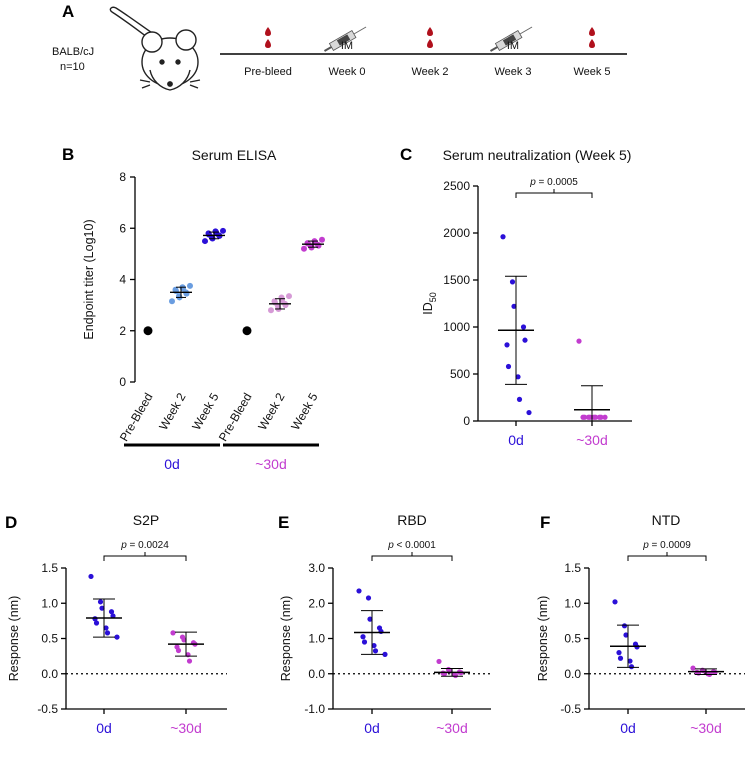  I want to click on timeline-label-0: Pre-bleed, so click(268, 72).